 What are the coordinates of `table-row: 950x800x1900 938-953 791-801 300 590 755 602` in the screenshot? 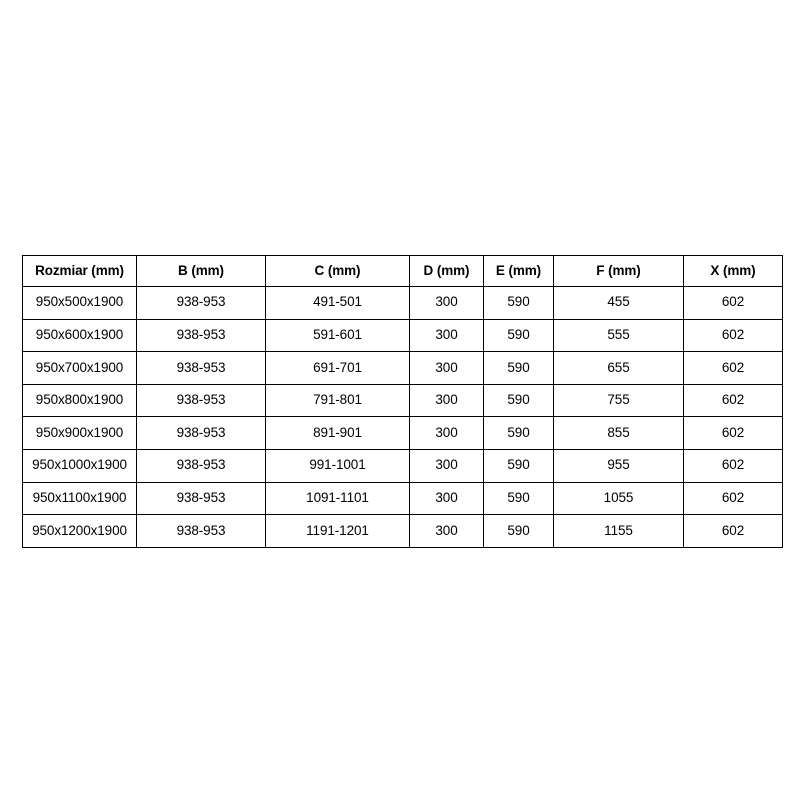 It's located at (402, 400).